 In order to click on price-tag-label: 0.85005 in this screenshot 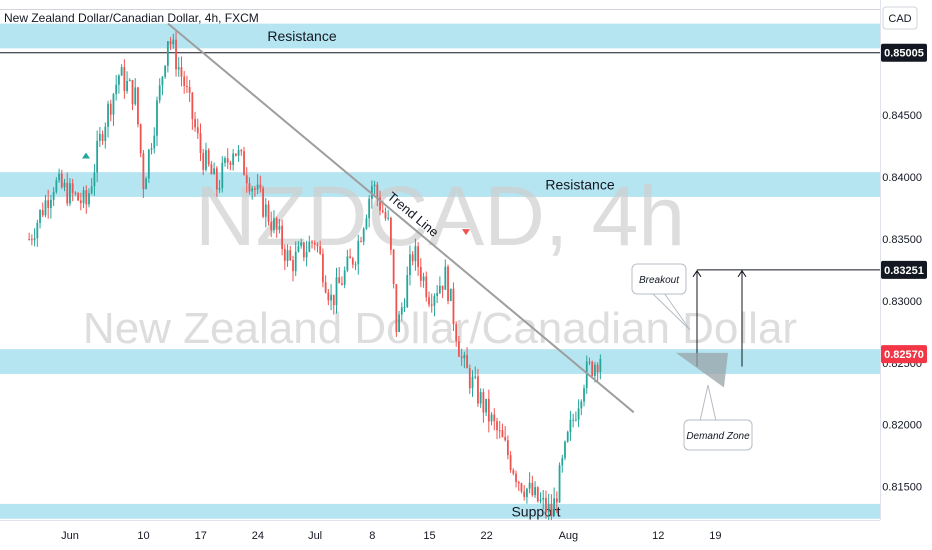, I will do `click(904, 54)`.